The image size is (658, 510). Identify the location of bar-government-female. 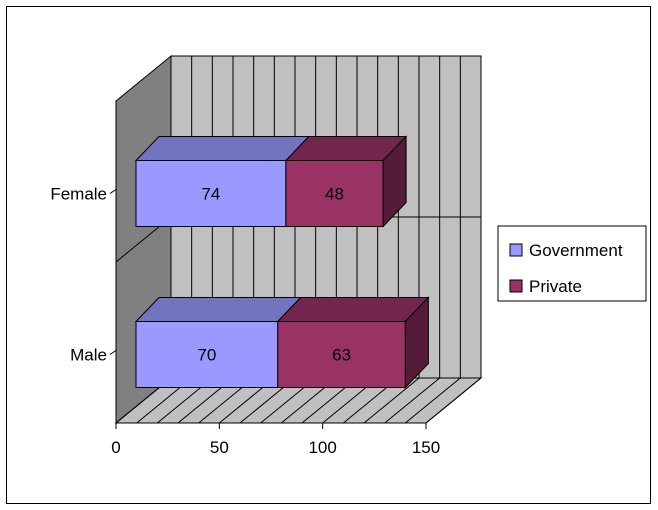
(211, 193).